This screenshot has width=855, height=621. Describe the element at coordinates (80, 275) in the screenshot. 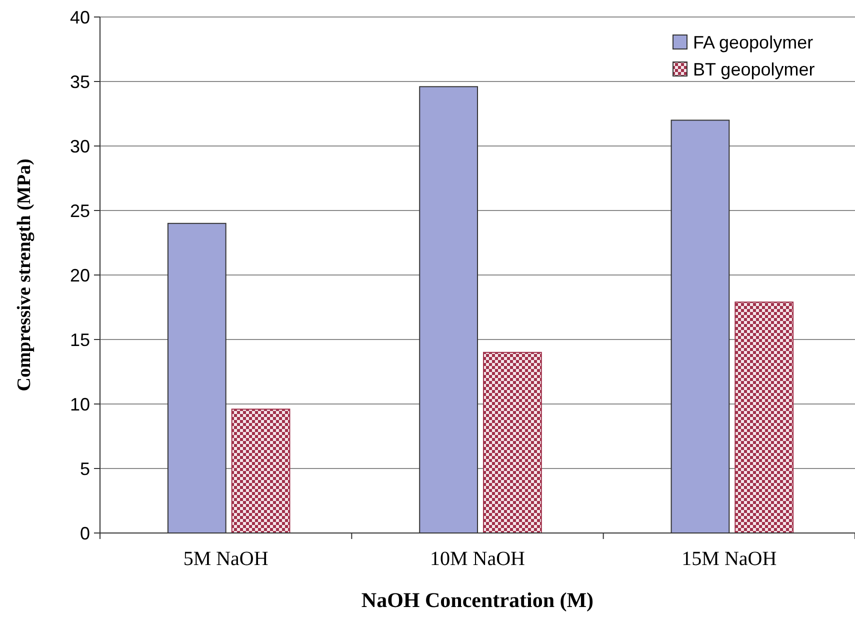

I see `y-tick-label: 20` at that location.